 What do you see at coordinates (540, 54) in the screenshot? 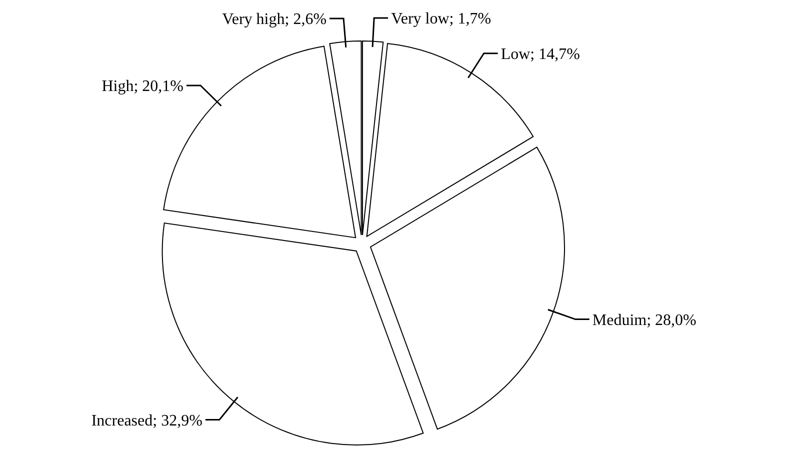
I see `slice-label: Low; 14,7%` at bounding box center [540, 54].